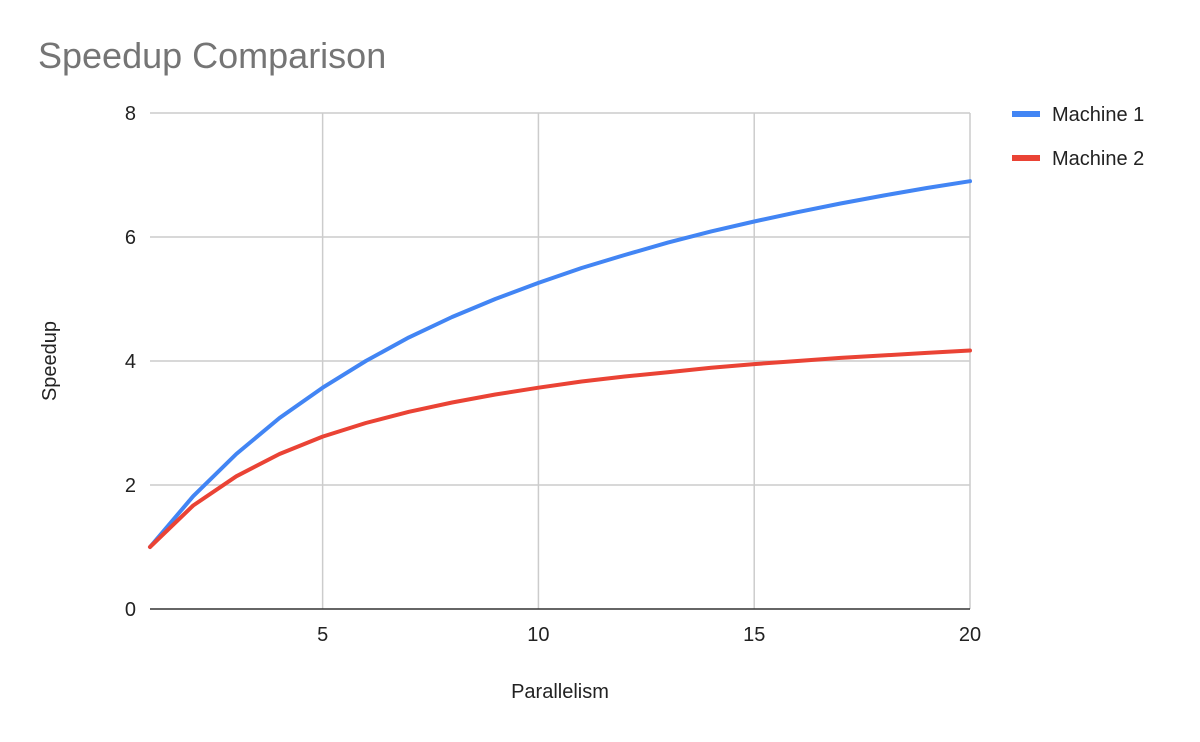  Describe the element at coordinates (1098, 159) in the screenshot. I see `legend-label: Machine 2` at that location.